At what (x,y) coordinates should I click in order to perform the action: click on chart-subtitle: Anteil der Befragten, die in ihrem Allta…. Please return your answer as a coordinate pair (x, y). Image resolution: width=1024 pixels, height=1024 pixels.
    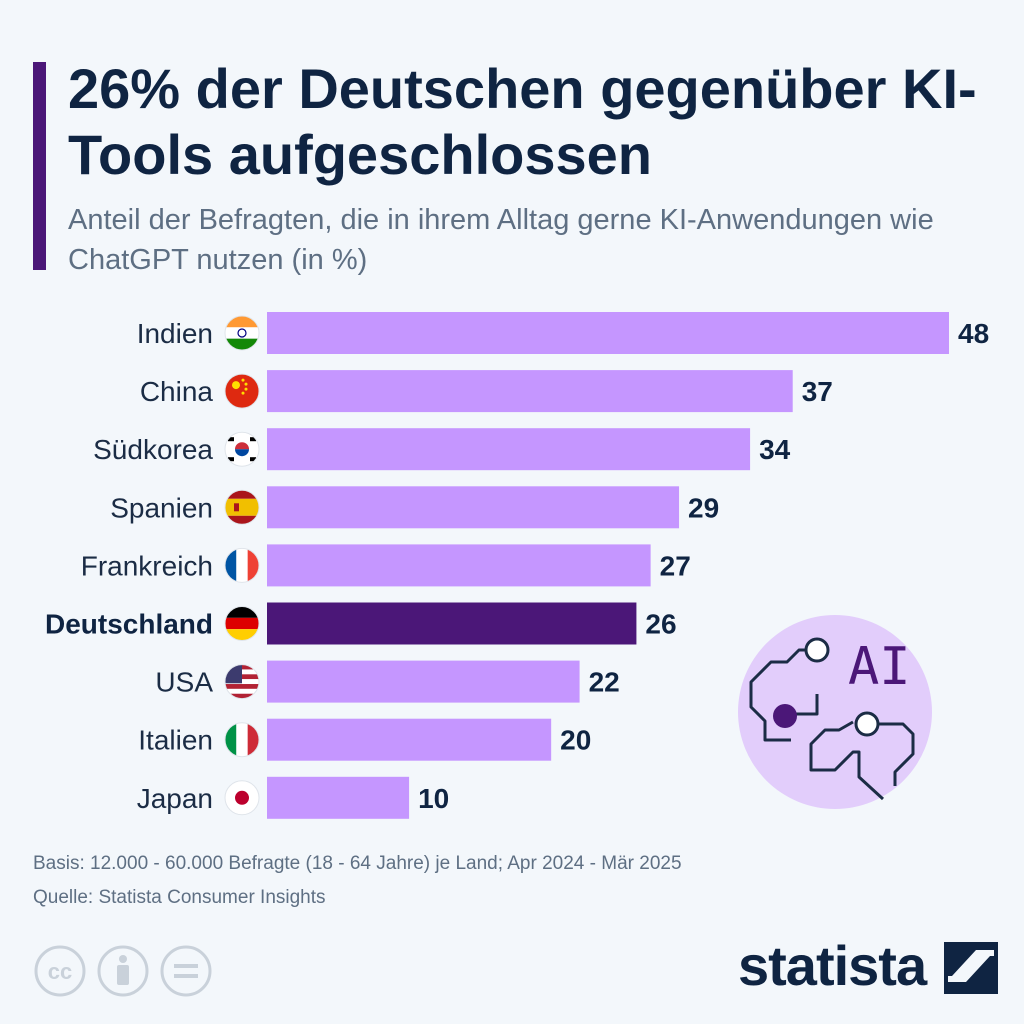
    Looking at the image, I should click on (501, 240).